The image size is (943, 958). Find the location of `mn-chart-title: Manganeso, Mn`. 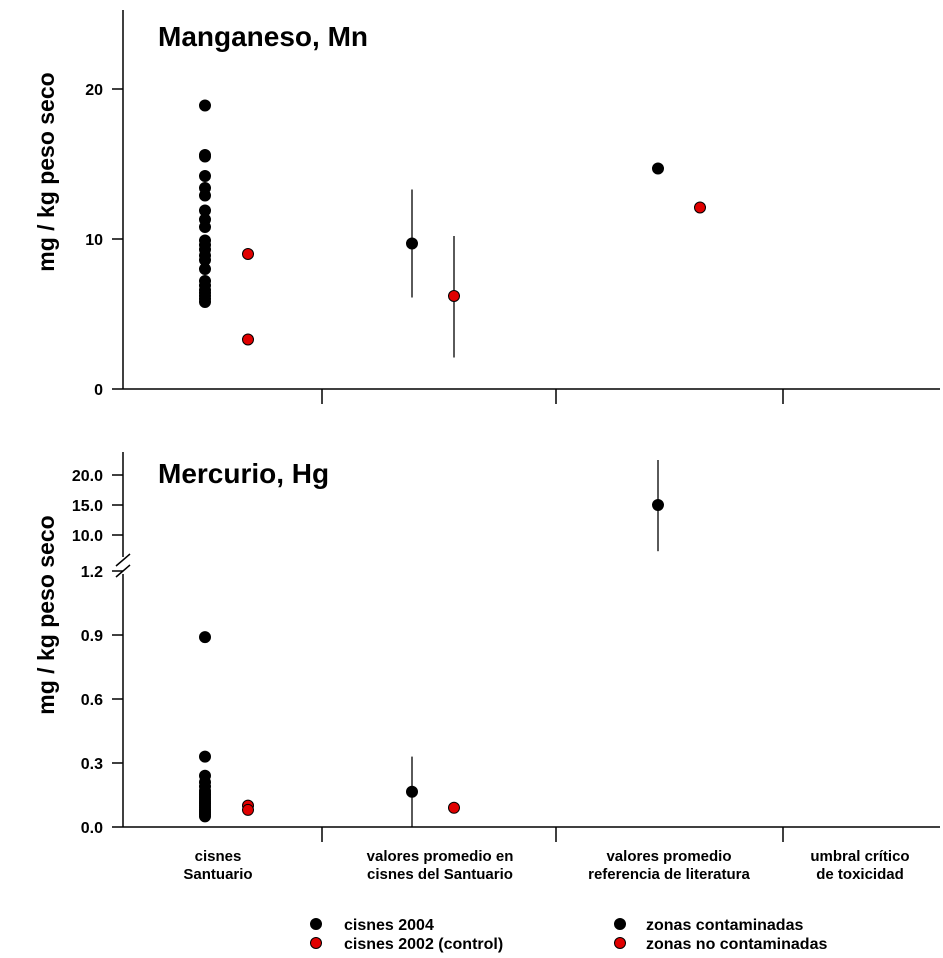

mn-chart-title: Manganeso, Mn is located at coordinates (263, 36).